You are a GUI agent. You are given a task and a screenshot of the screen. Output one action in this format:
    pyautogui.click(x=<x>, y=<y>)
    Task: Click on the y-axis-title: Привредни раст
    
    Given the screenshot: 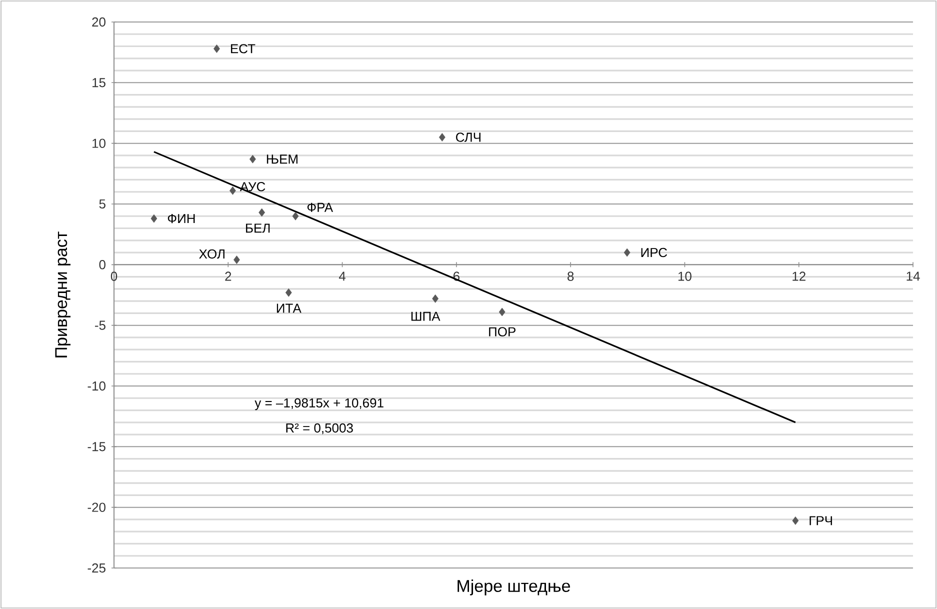 What is the action you would take?
    pyautogui.click(x=62, y=295)
    